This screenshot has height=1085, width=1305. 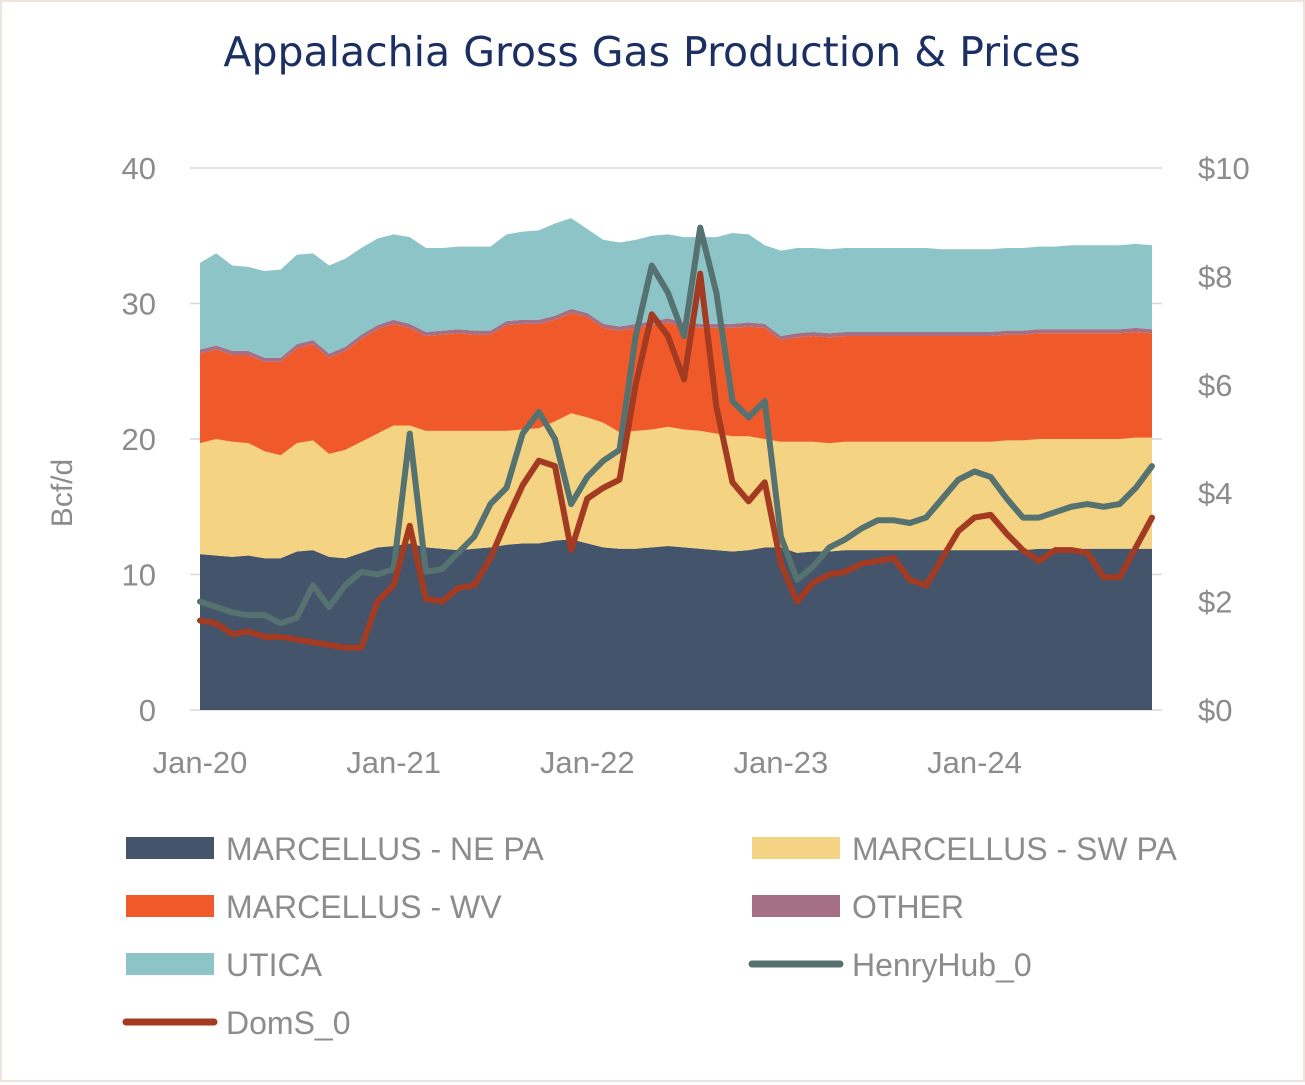 I want to click on y2-tick-label: $6, so click(x=1215, y=385).